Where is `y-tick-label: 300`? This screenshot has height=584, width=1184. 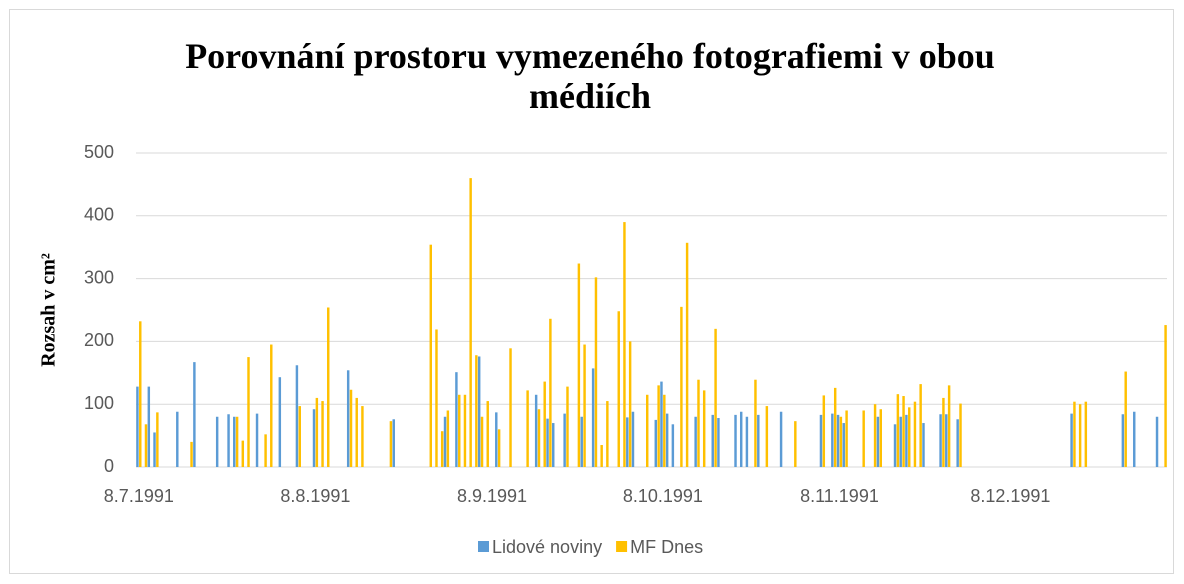 y-tick-label: 300 is located at coordinates (99, 277).